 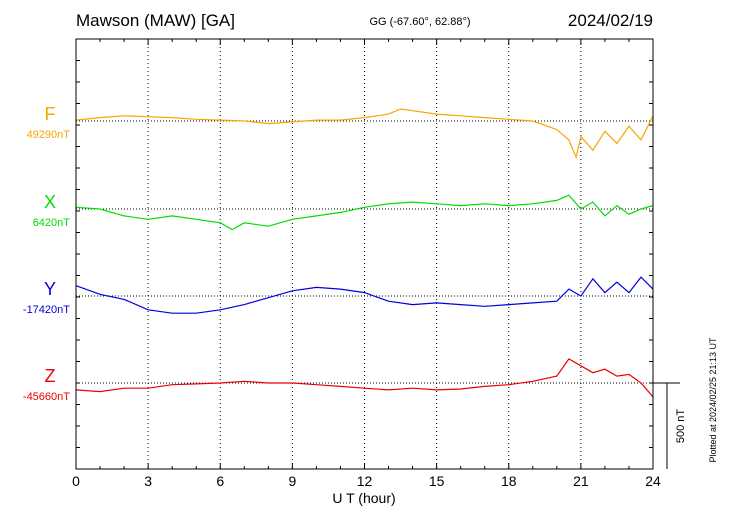 I want to click on station-title: Mawson (MAW) [GA], so click(x=155, y=20).